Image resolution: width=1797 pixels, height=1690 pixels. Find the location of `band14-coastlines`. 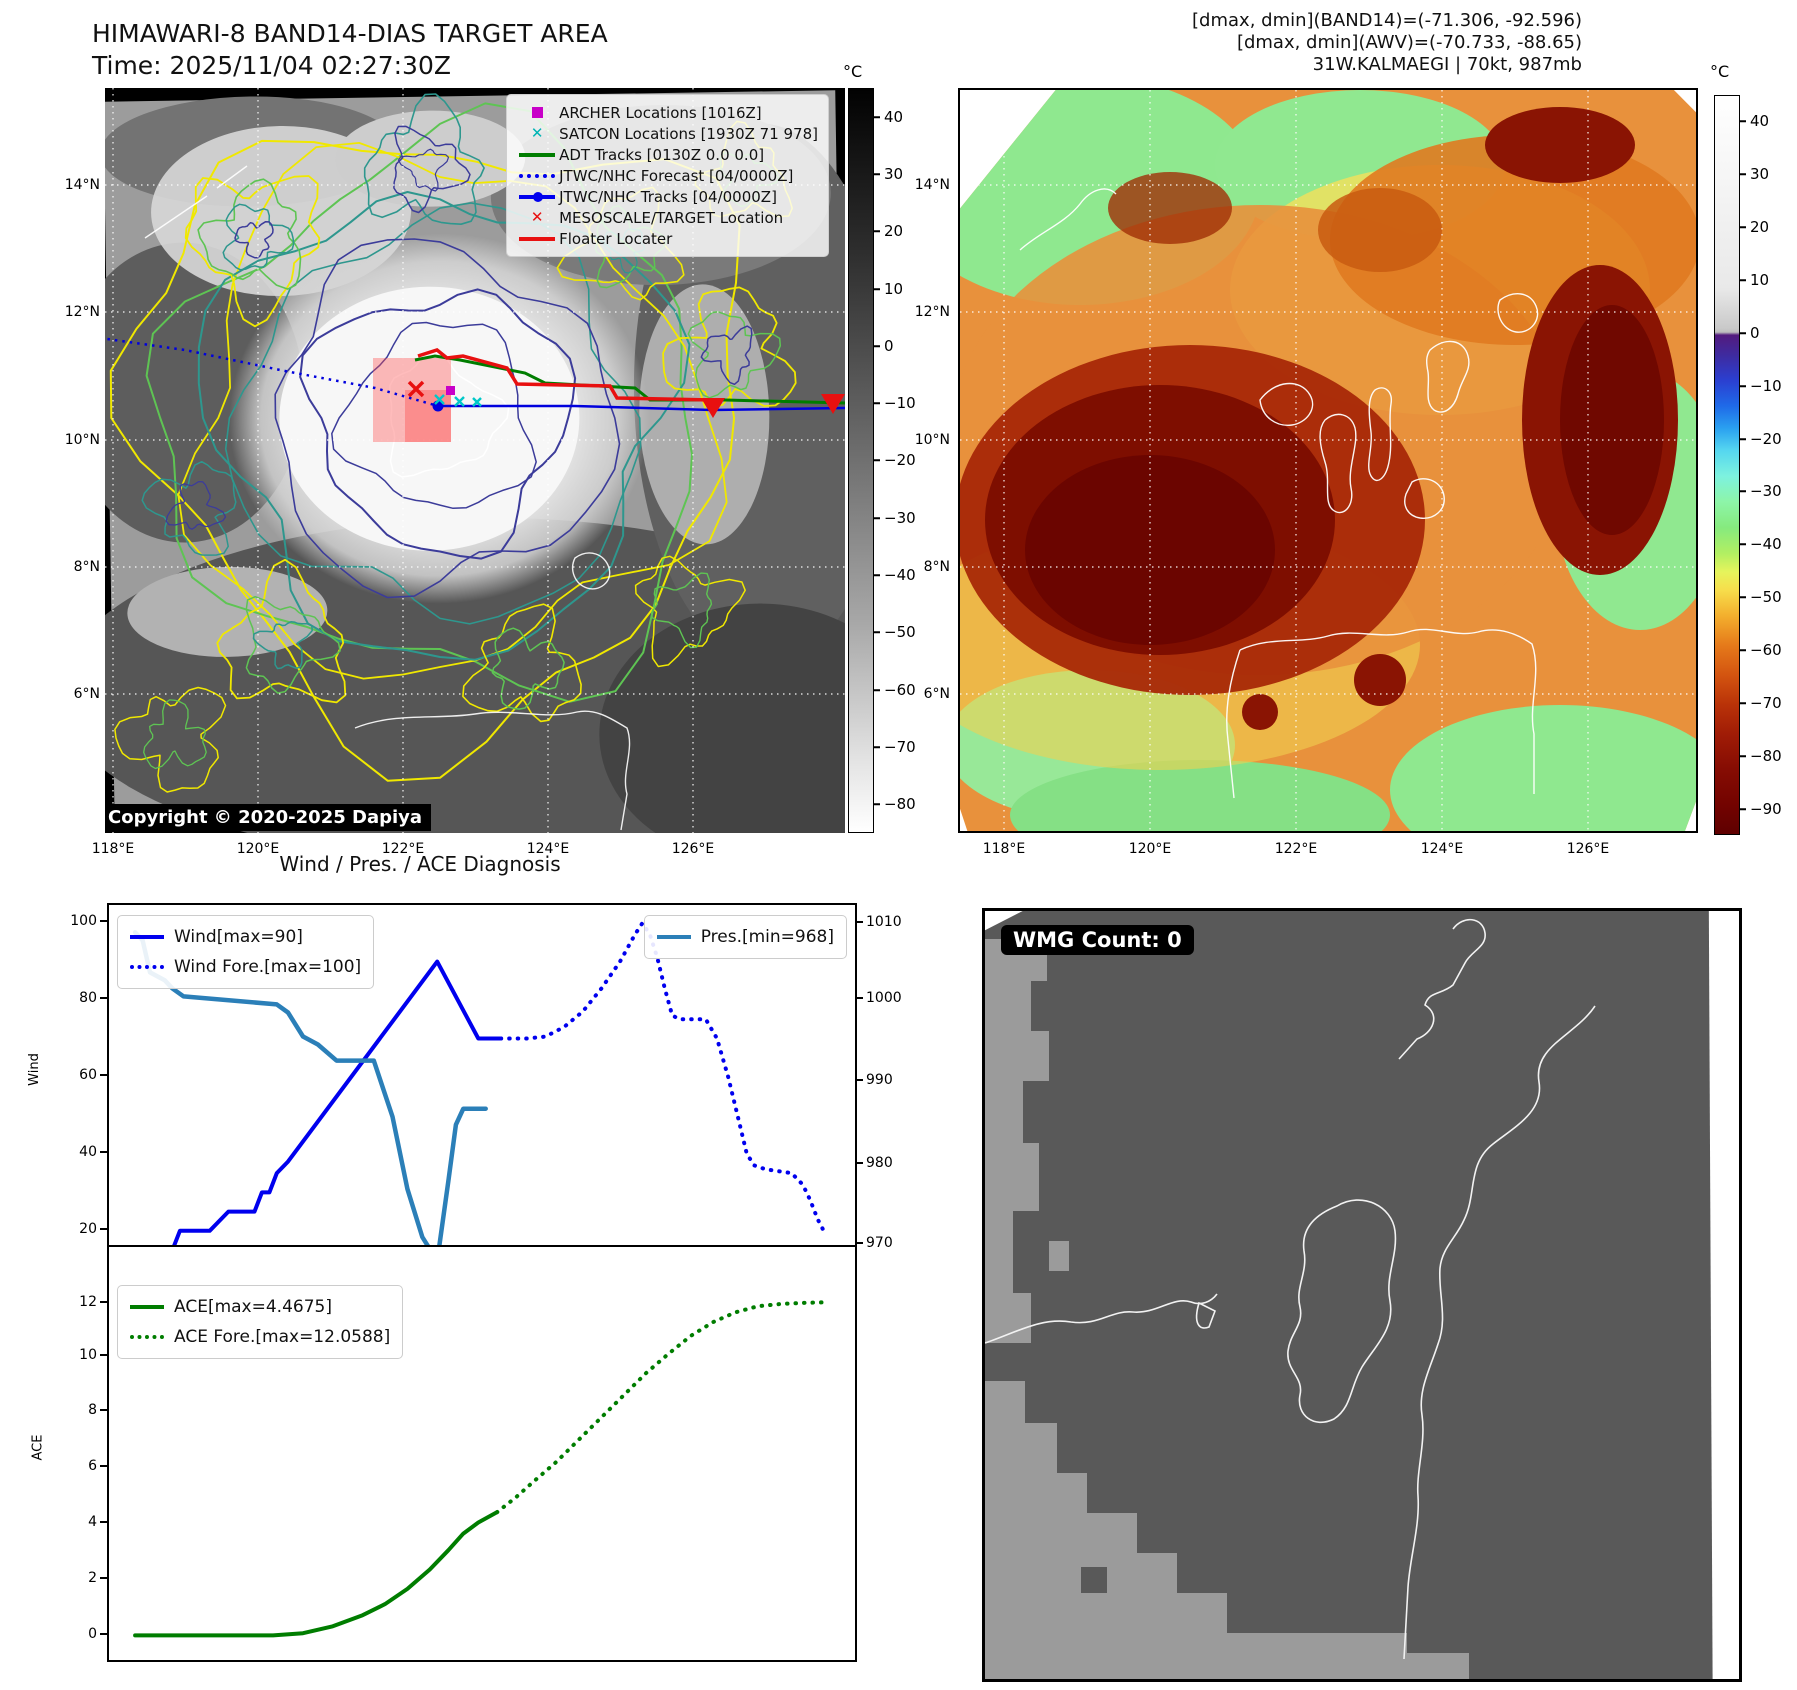

band14-coastlines is located at coordinates (387, 498).